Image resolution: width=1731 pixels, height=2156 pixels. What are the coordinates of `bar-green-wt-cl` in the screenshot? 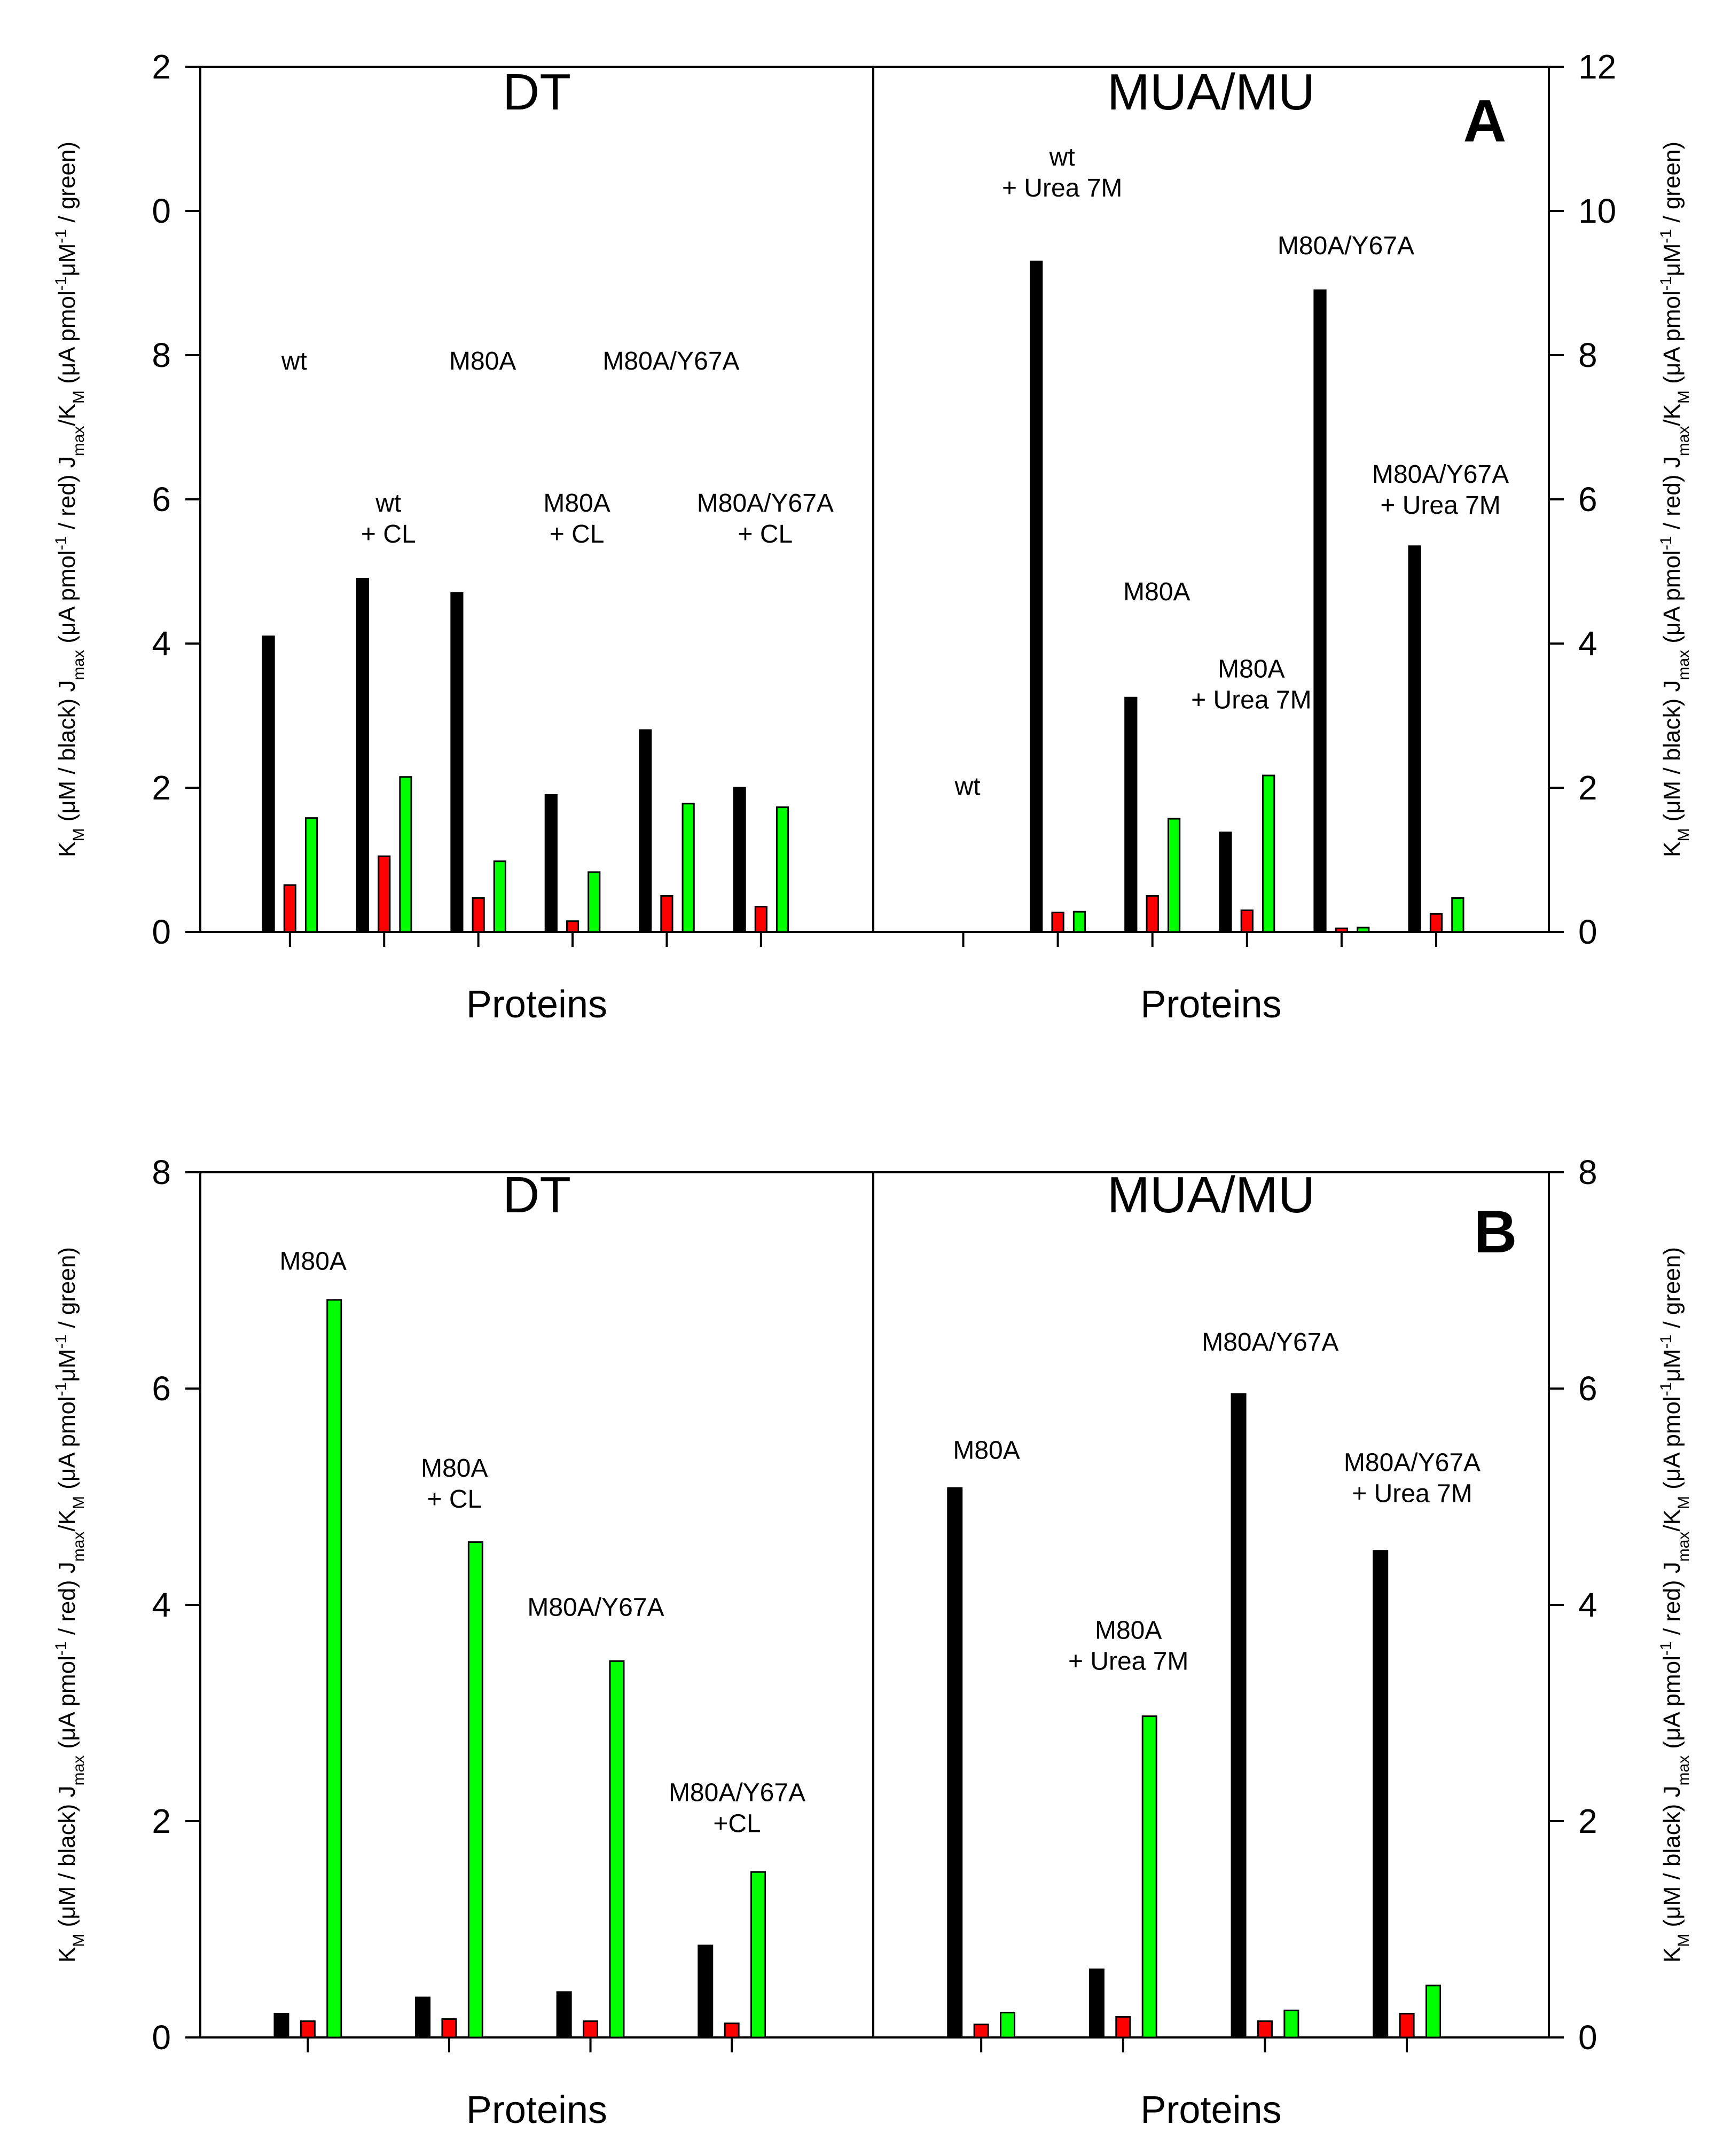 It's located at (405, 854).